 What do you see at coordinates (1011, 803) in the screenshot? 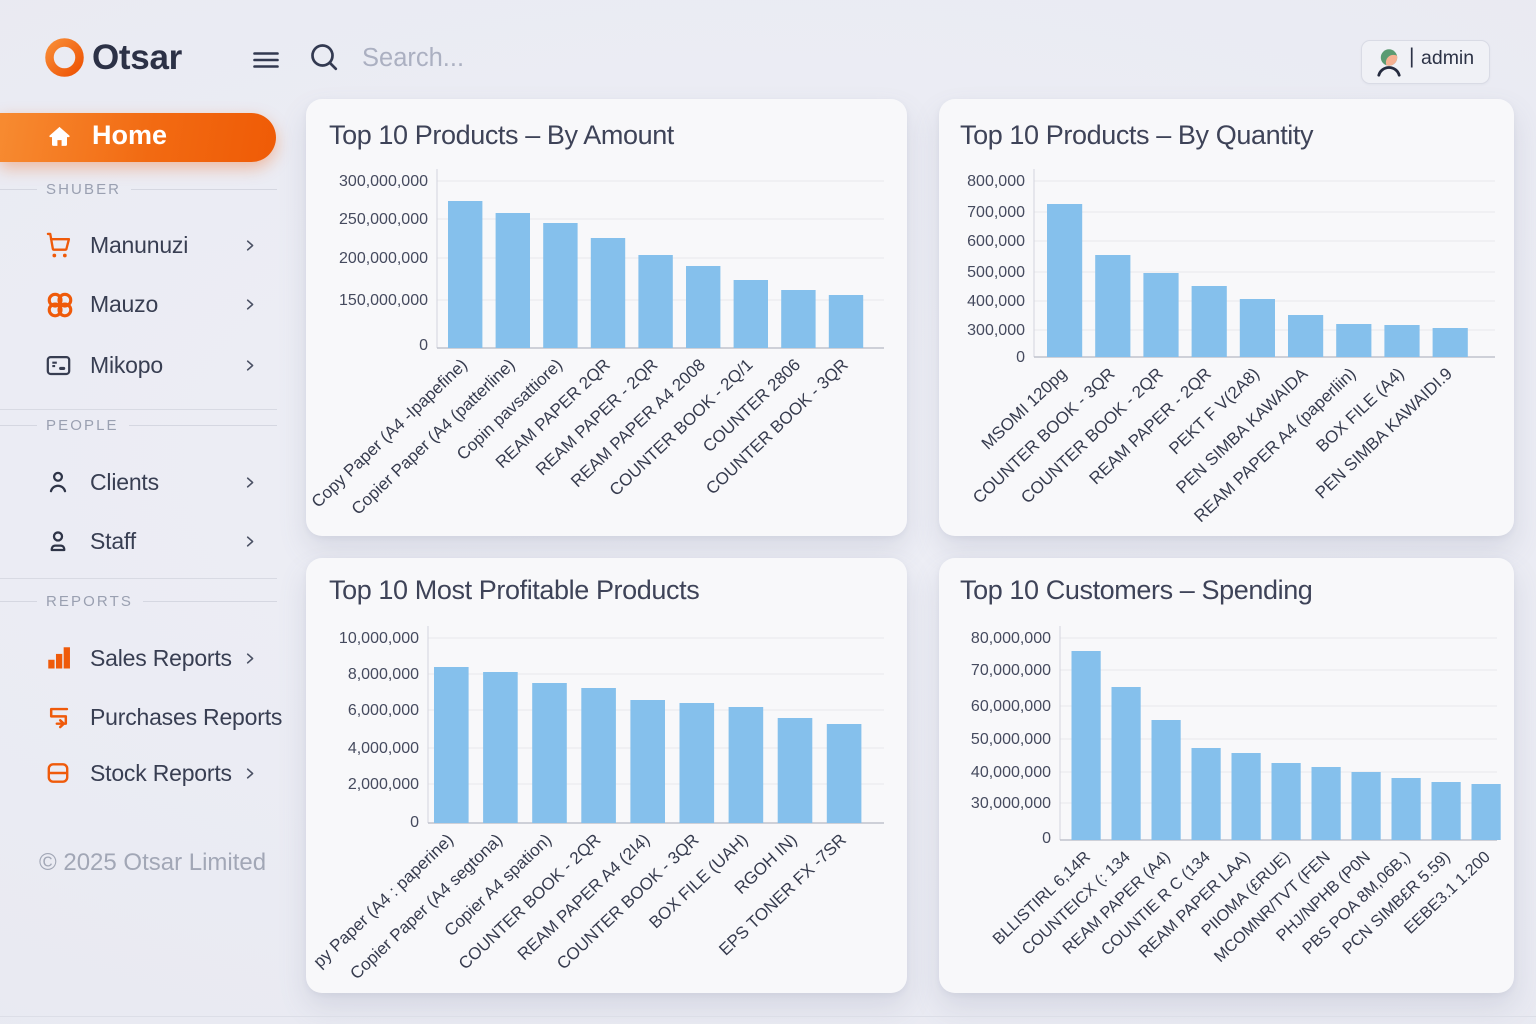
I see `svg-text: 30,000,000` at bounding box center [1011, 803].